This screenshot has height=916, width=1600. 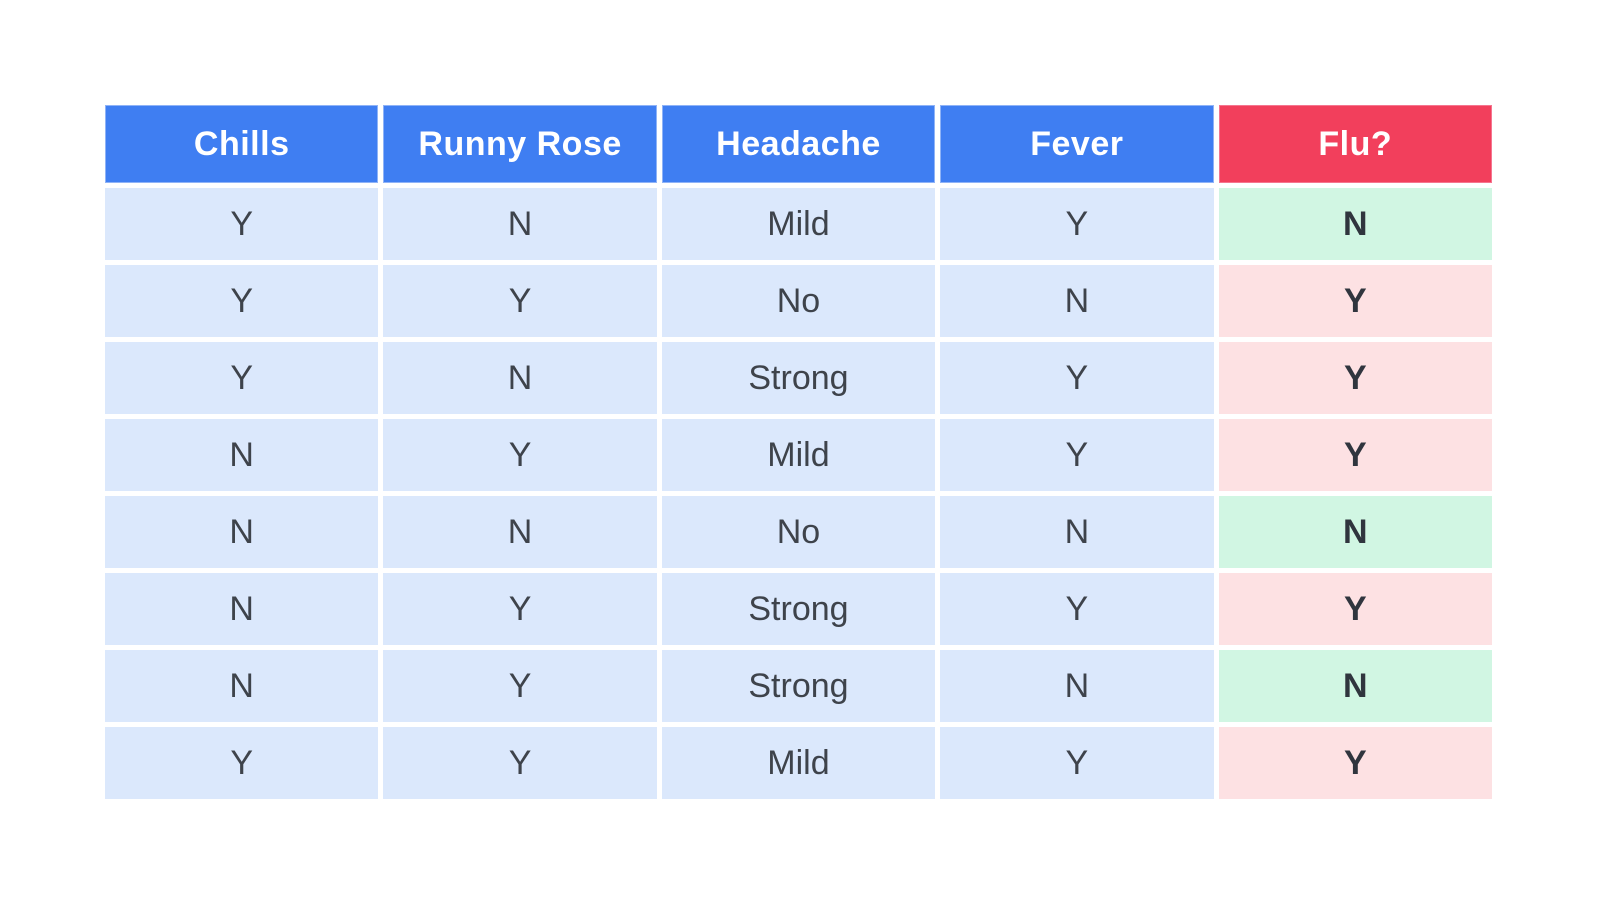 I want to click on table-row: N N No N N, so click(x=798, y=532).